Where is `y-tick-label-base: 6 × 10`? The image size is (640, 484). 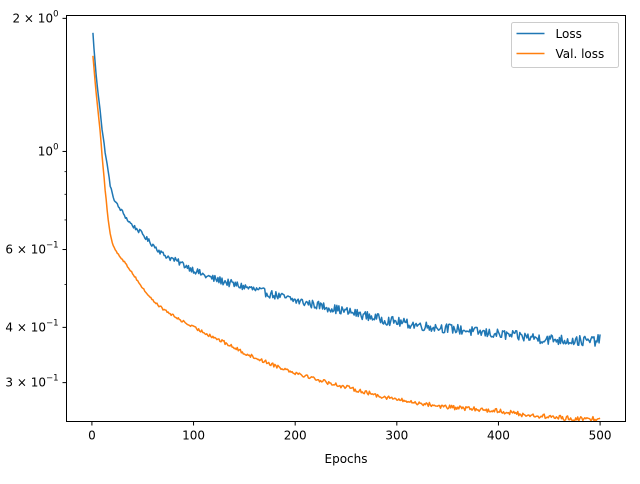 y-tick-label-base: 6 × 10 is located at coordinates (25, 250).